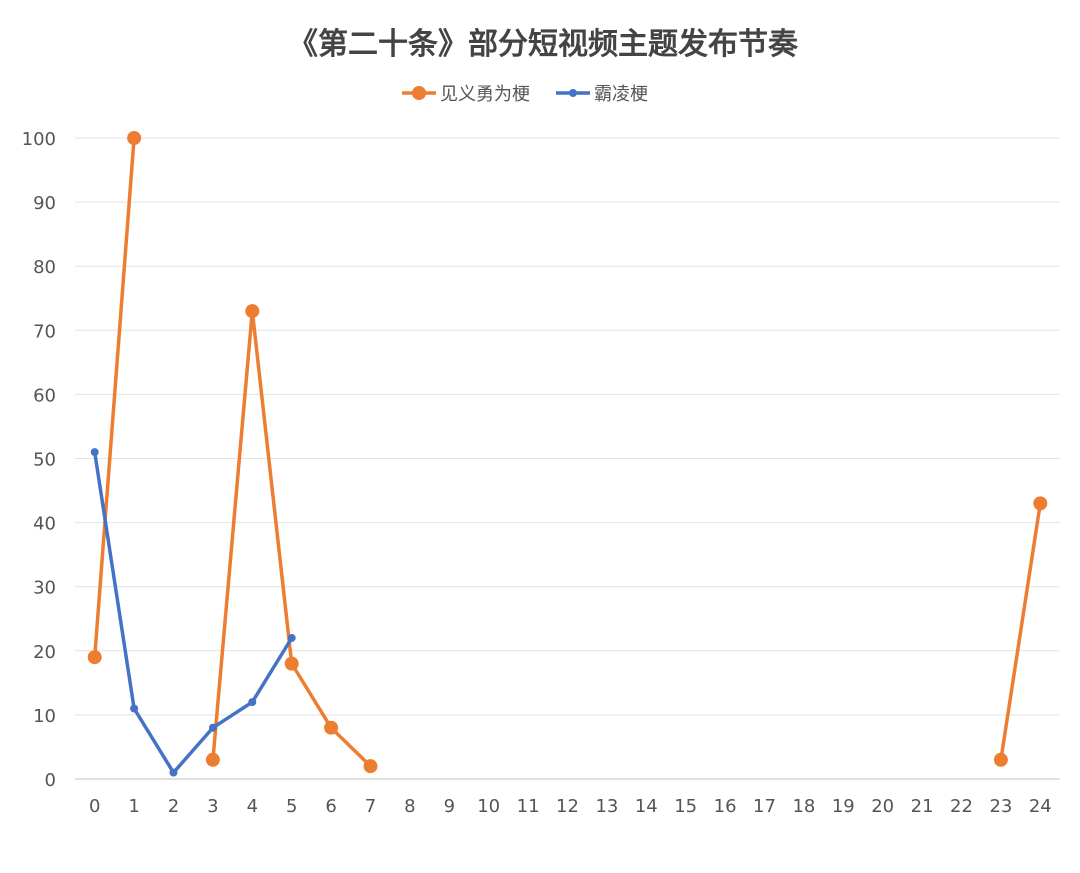 This screenshot has width=1080, height=873. What do you see at coordinates (409, 806) in the screenshot?
I see `x-tick-label: 8` at bounding box center [409, 806].